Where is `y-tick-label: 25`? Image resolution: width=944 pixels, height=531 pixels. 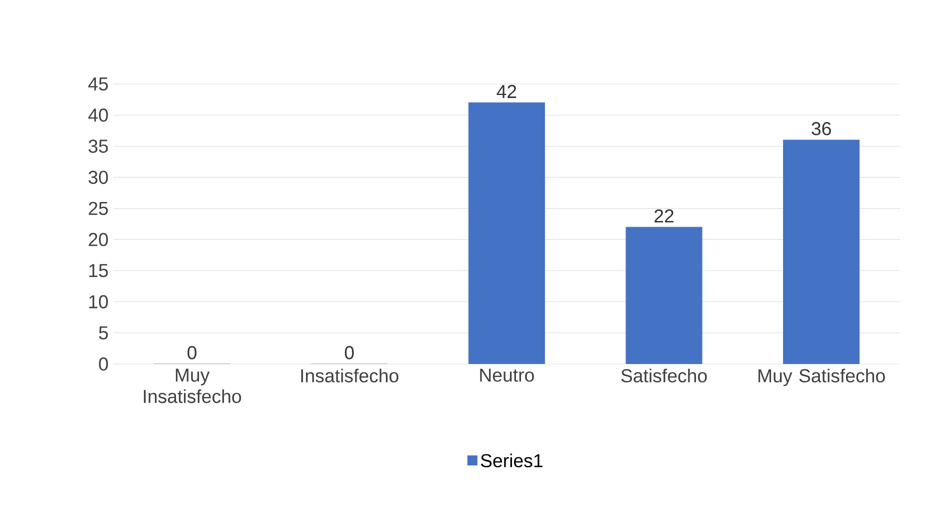
y-tick-label: 25 is located at coordinates (98, 209).